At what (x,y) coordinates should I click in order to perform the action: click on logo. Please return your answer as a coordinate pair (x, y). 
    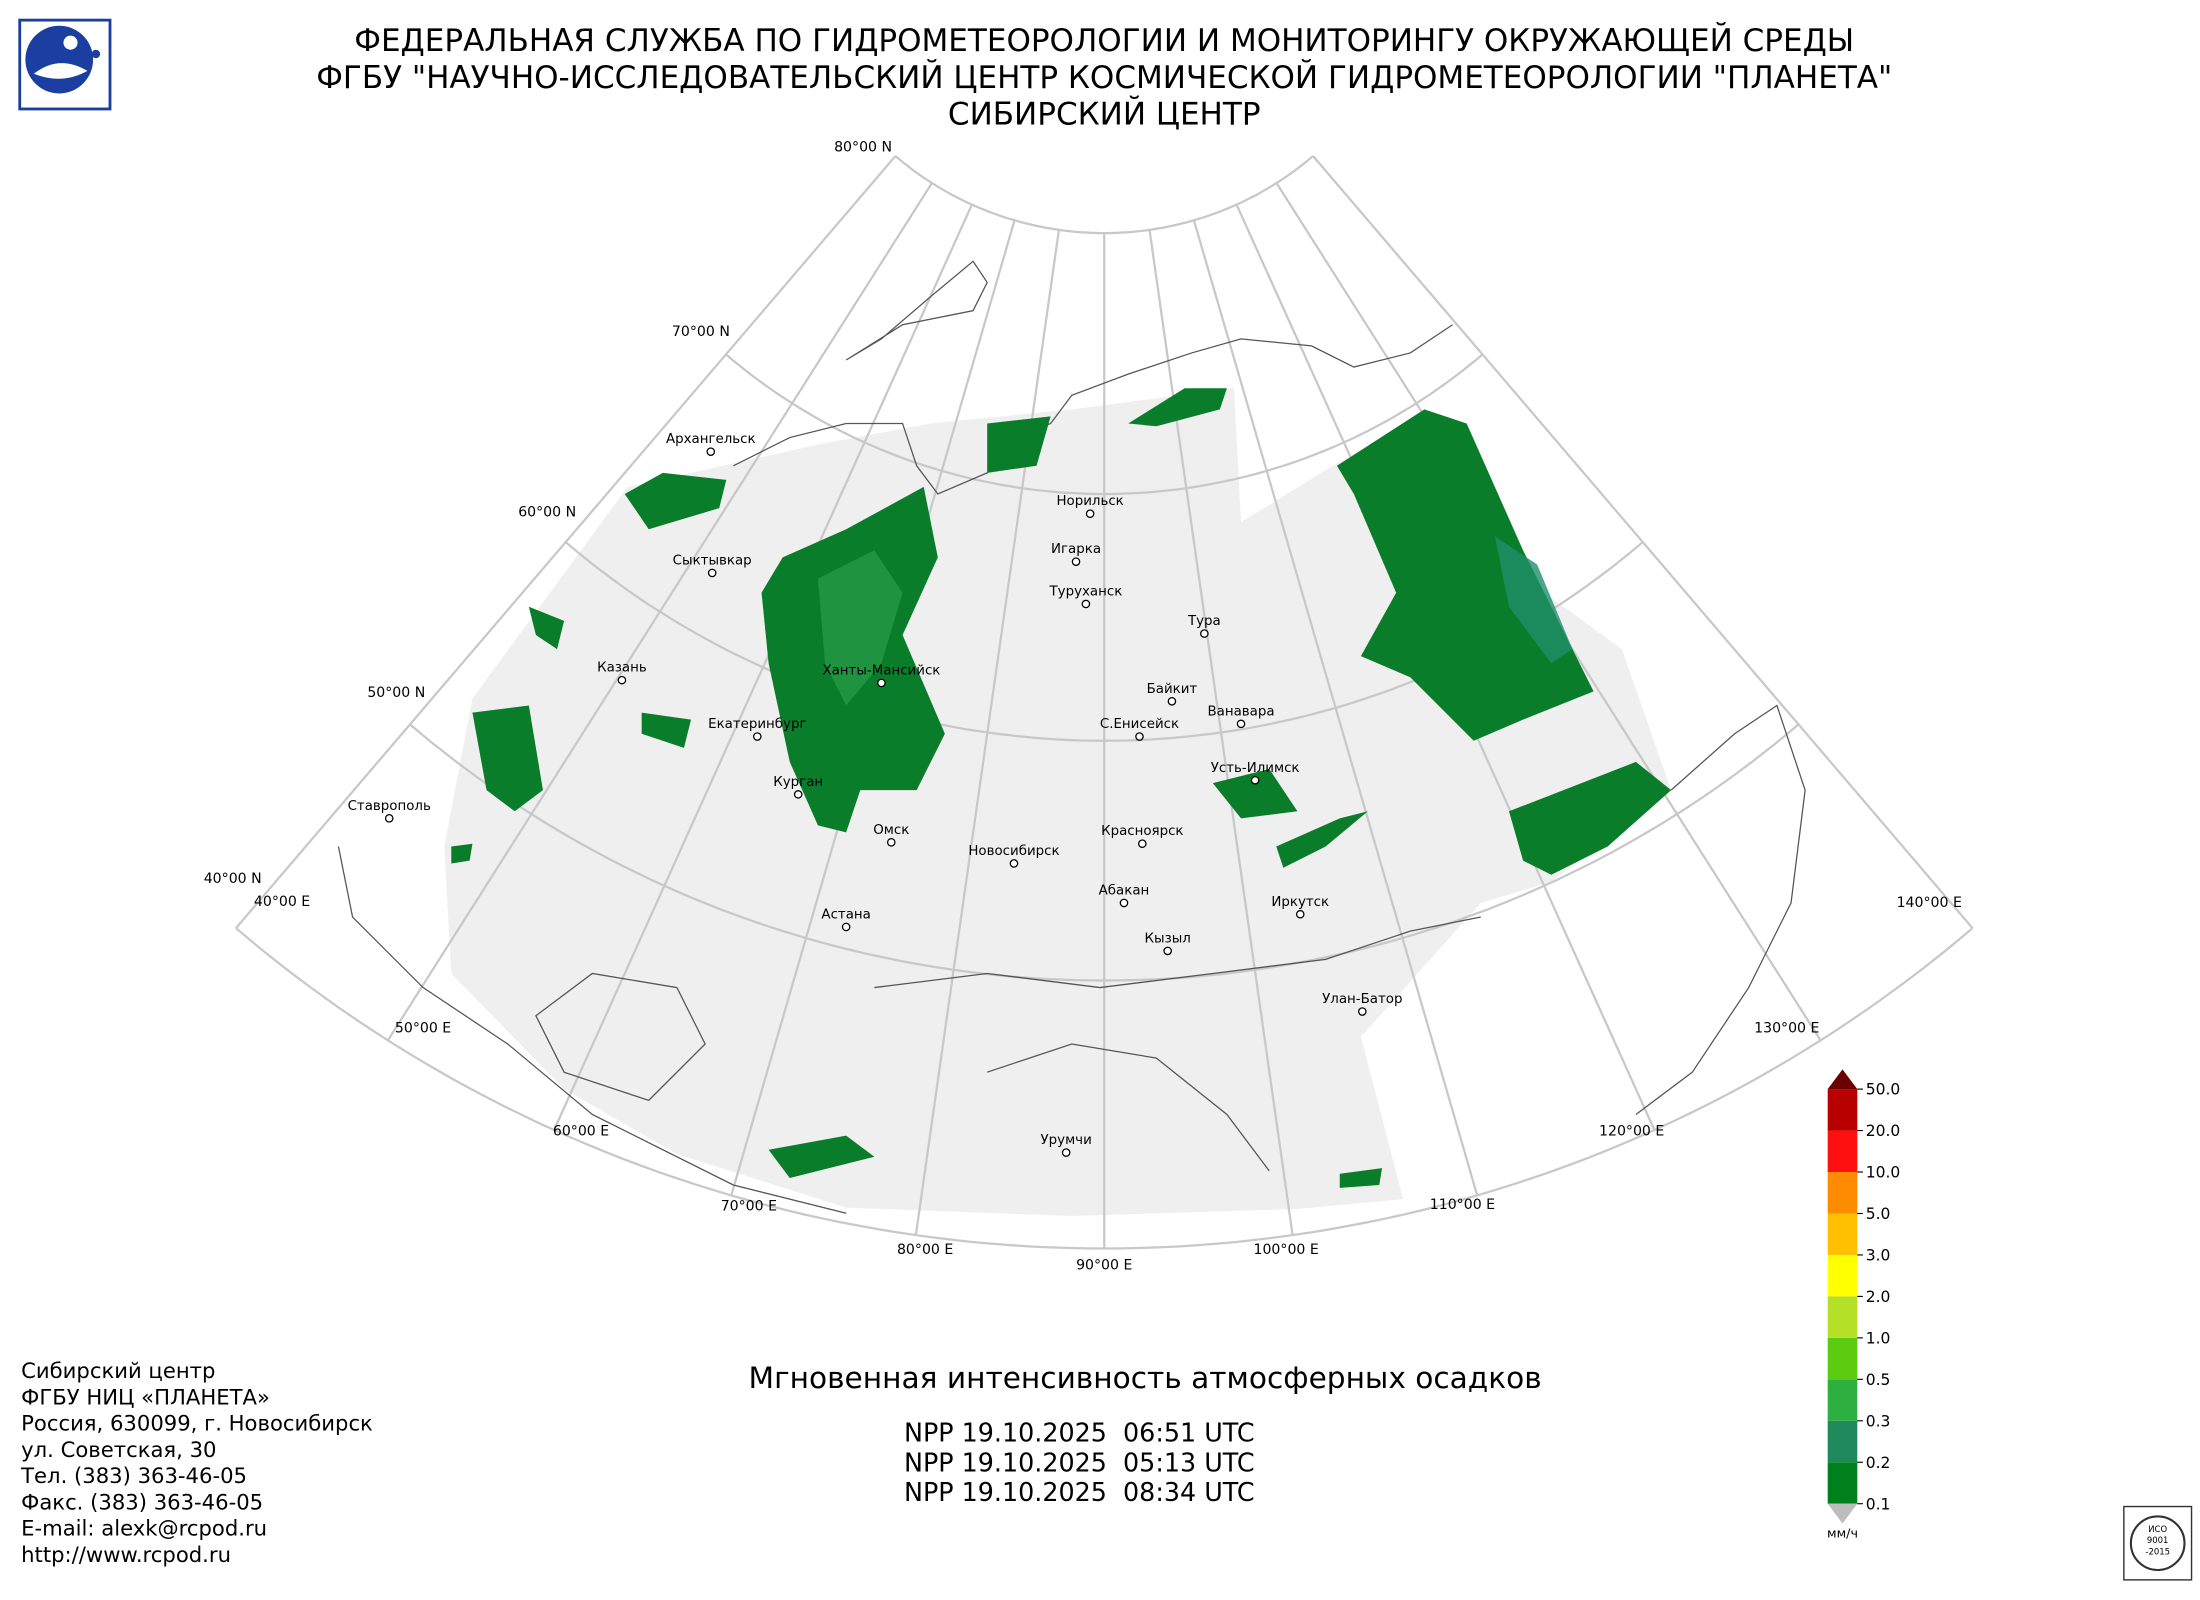
    Looking at the image, I should click on (65, 64).